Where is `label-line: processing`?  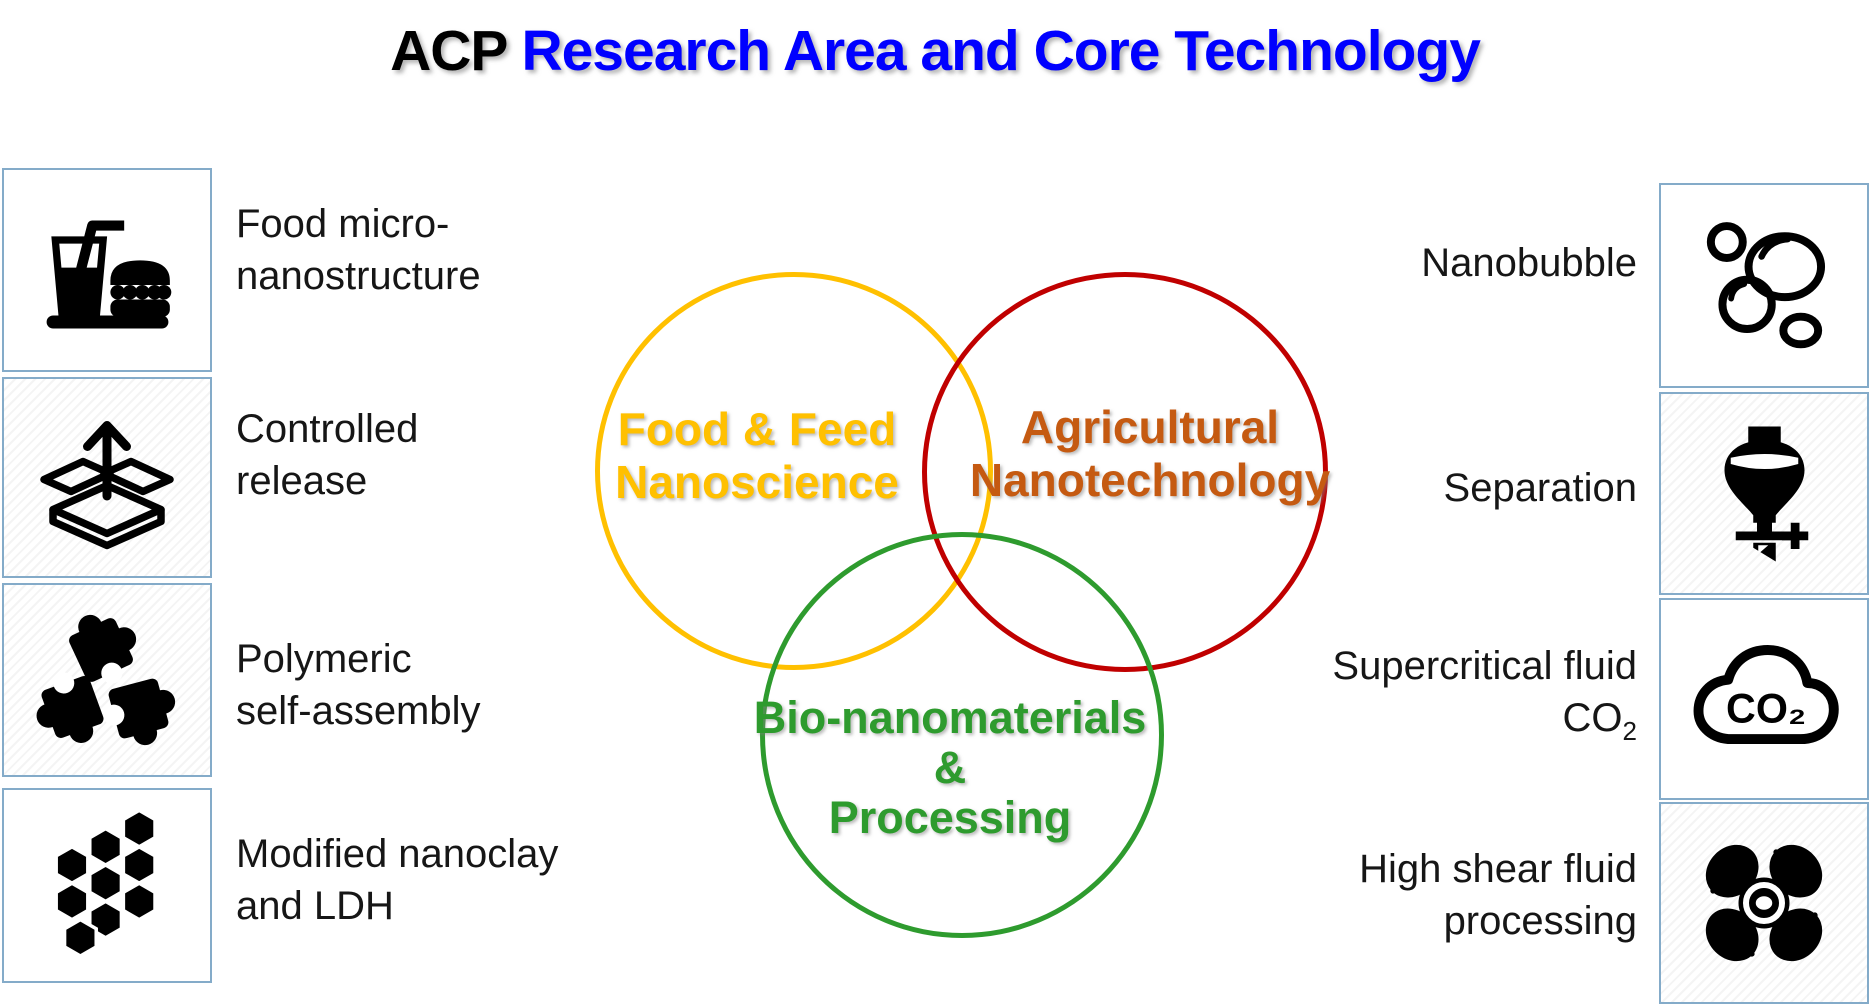 label-line: processing is located at coordinates (1540, 921).